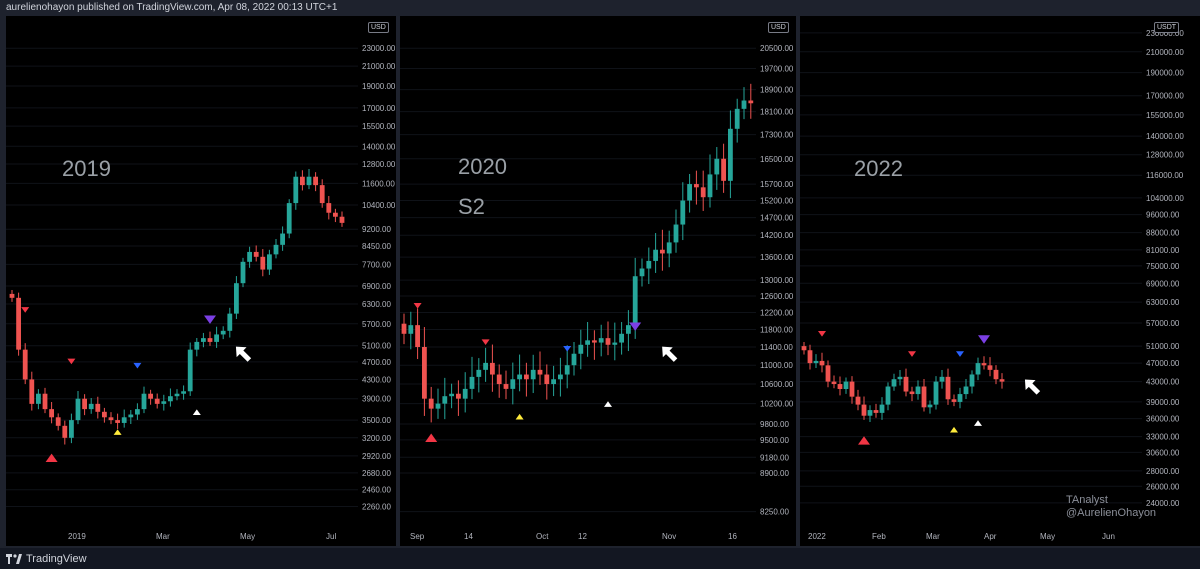 The image size is (1200, 569). I want to click on y-tick-label: 30600.00, so click(1163, 452).